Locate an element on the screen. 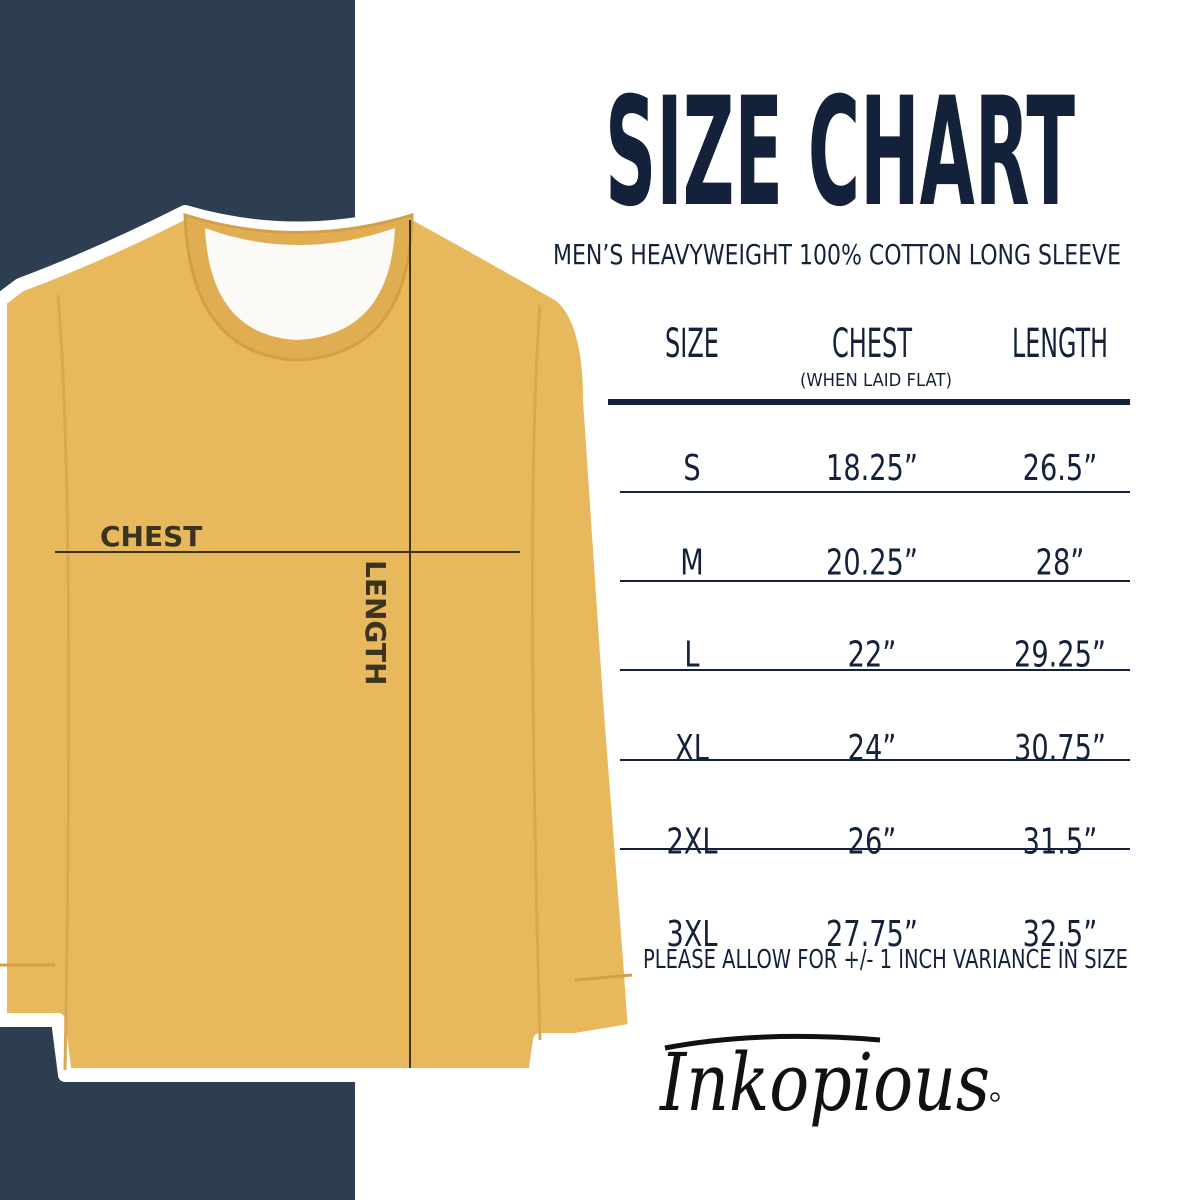  cell-length: 31.5” is located at coordinates (1060, 842).